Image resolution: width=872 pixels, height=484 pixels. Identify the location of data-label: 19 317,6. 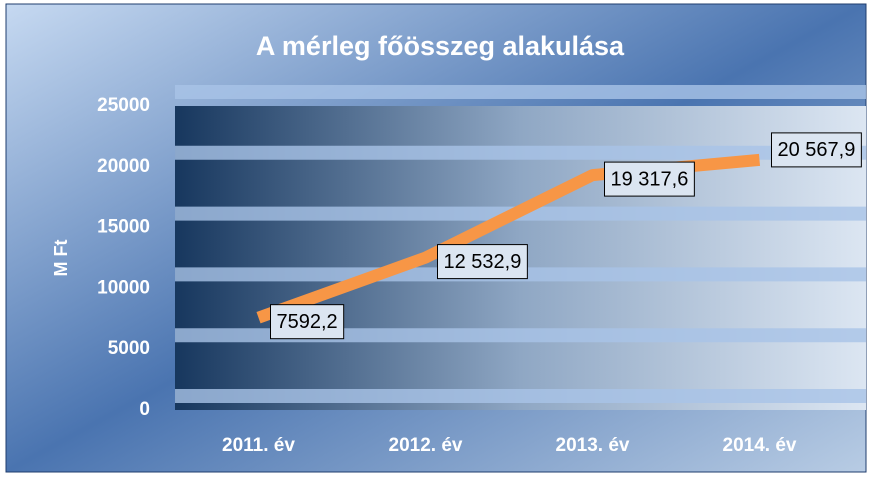
(650, 179).